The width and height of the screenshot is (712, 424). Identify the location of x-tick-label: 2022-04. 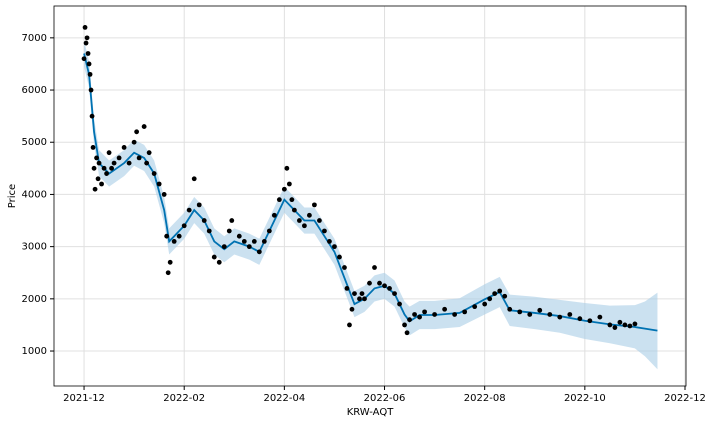
(284, 398).